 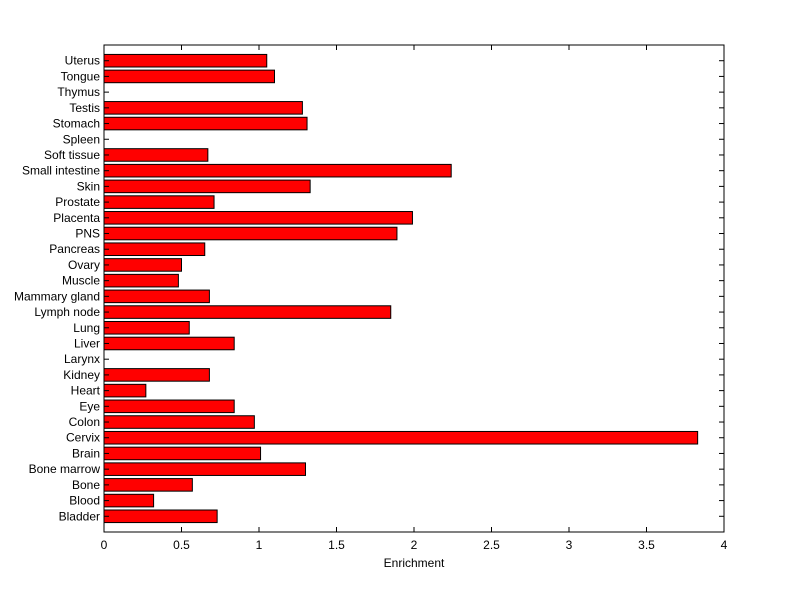 What do you see at coordinates (84, 501) in the screenshot?
I see `y-tick-label: Blood` at bounding box center [84, 501].